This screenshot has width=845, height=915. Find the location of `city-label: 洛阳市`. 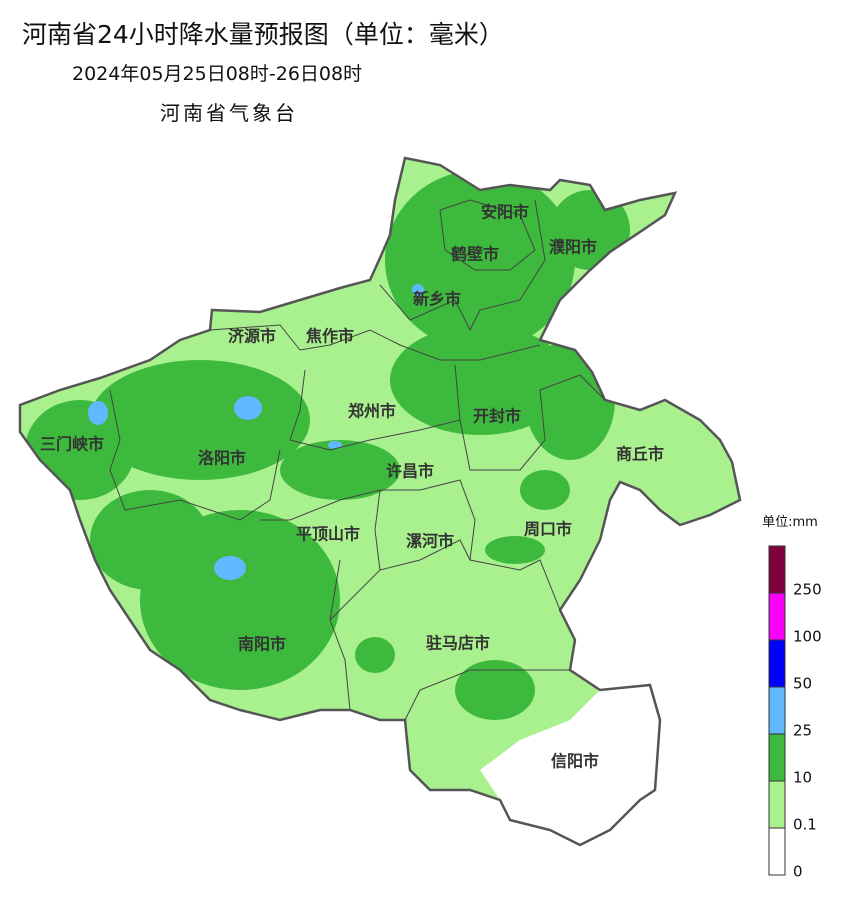

city-label: 洛阳市 is located at coordinates (222, 458).